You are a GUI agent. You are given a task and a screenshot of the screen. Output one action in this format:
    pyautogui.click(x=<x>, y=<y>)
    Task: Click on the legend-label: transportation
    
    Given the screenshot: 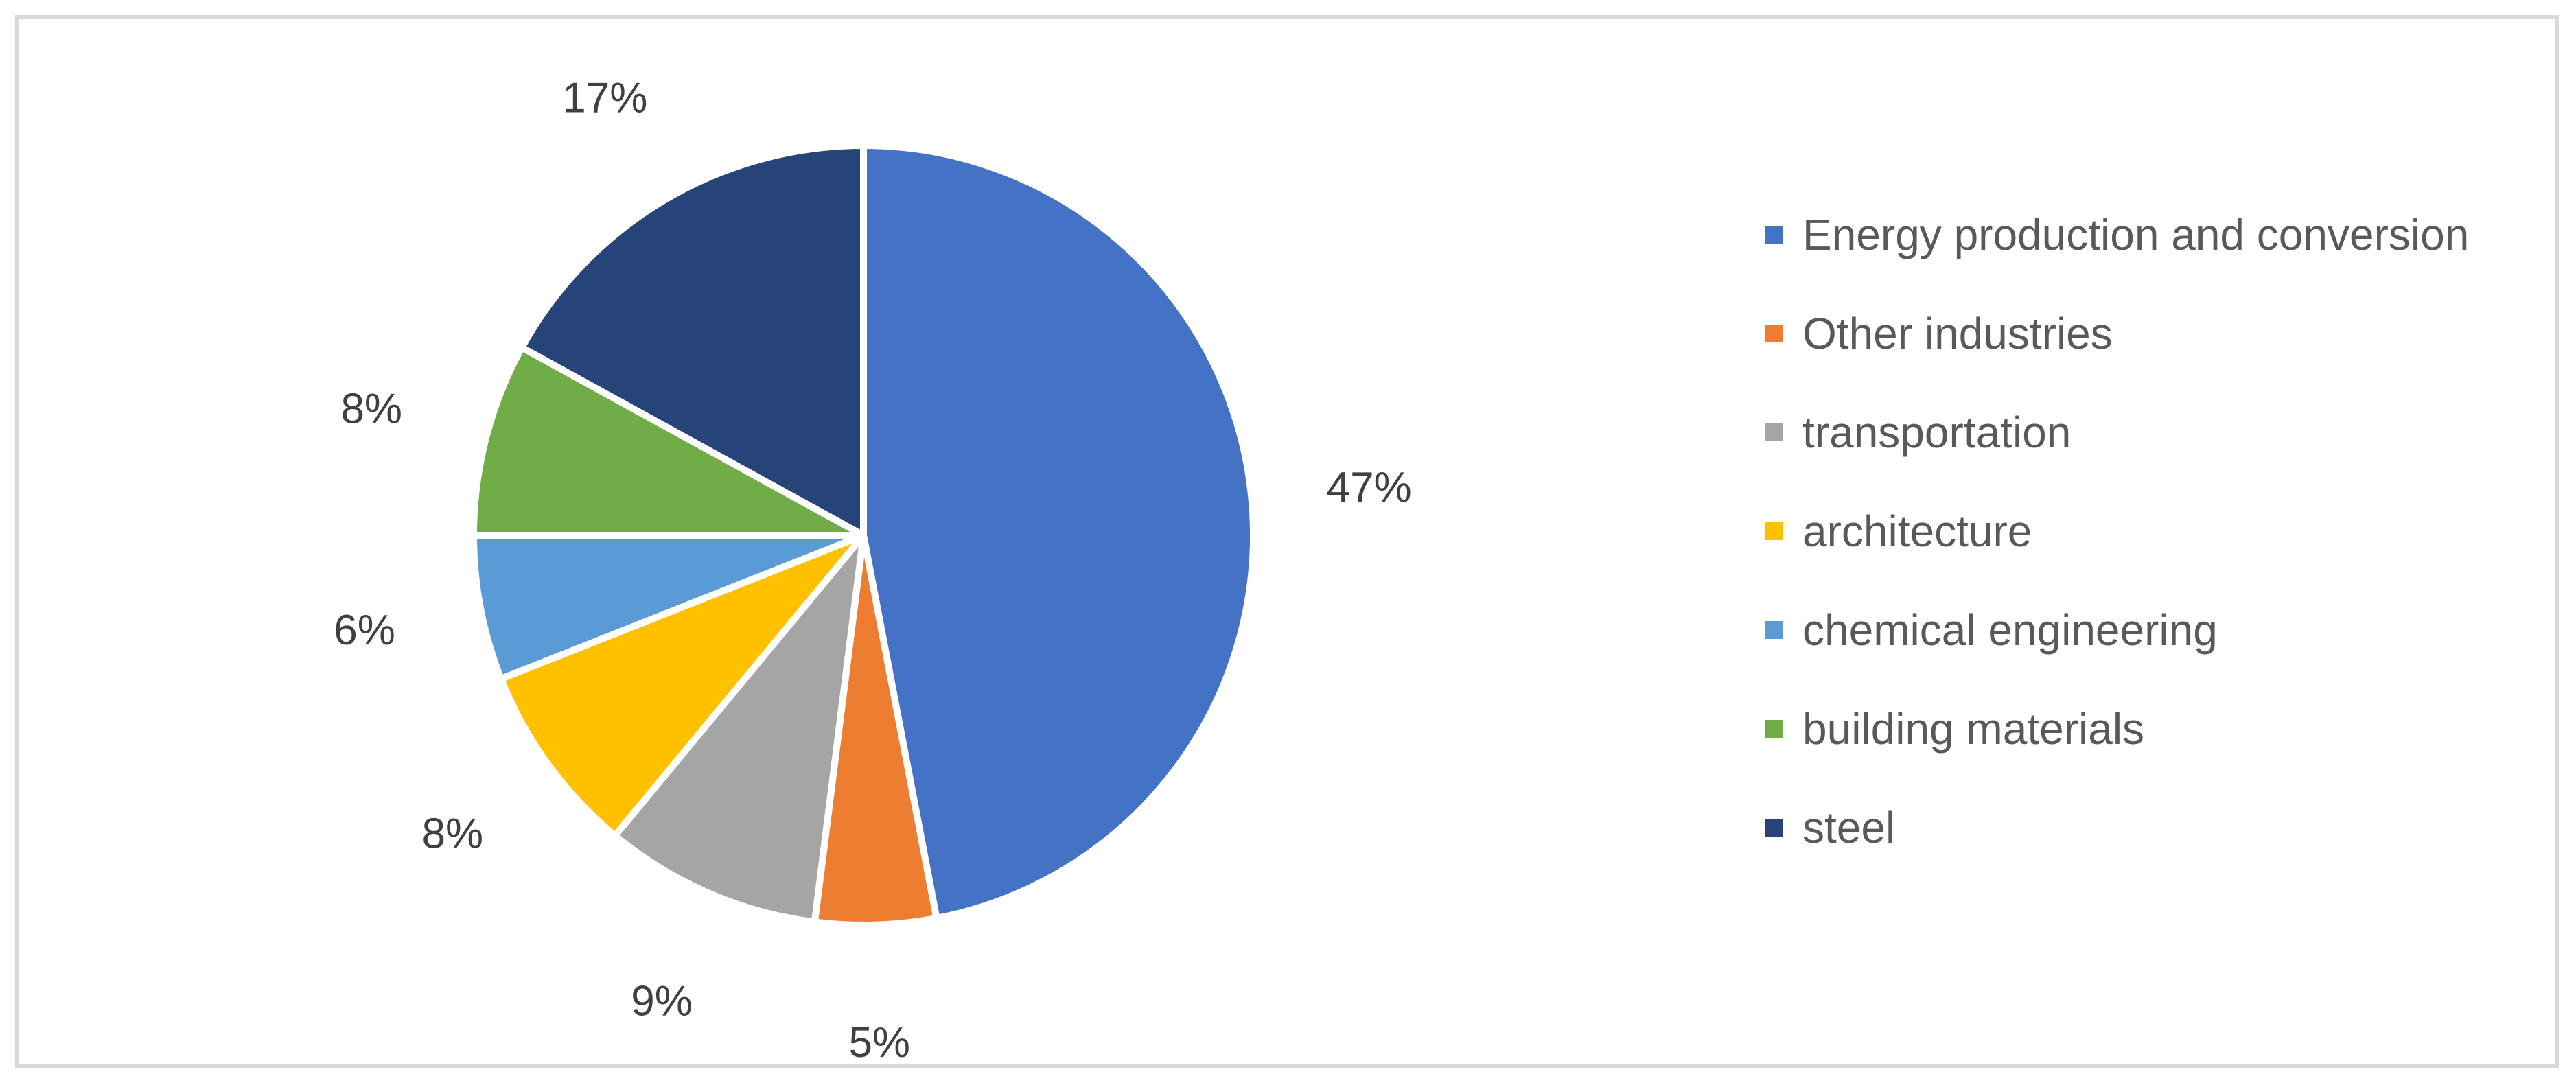 What is the action you would take?
    pyautogui.click(x=1937, y=432)
    